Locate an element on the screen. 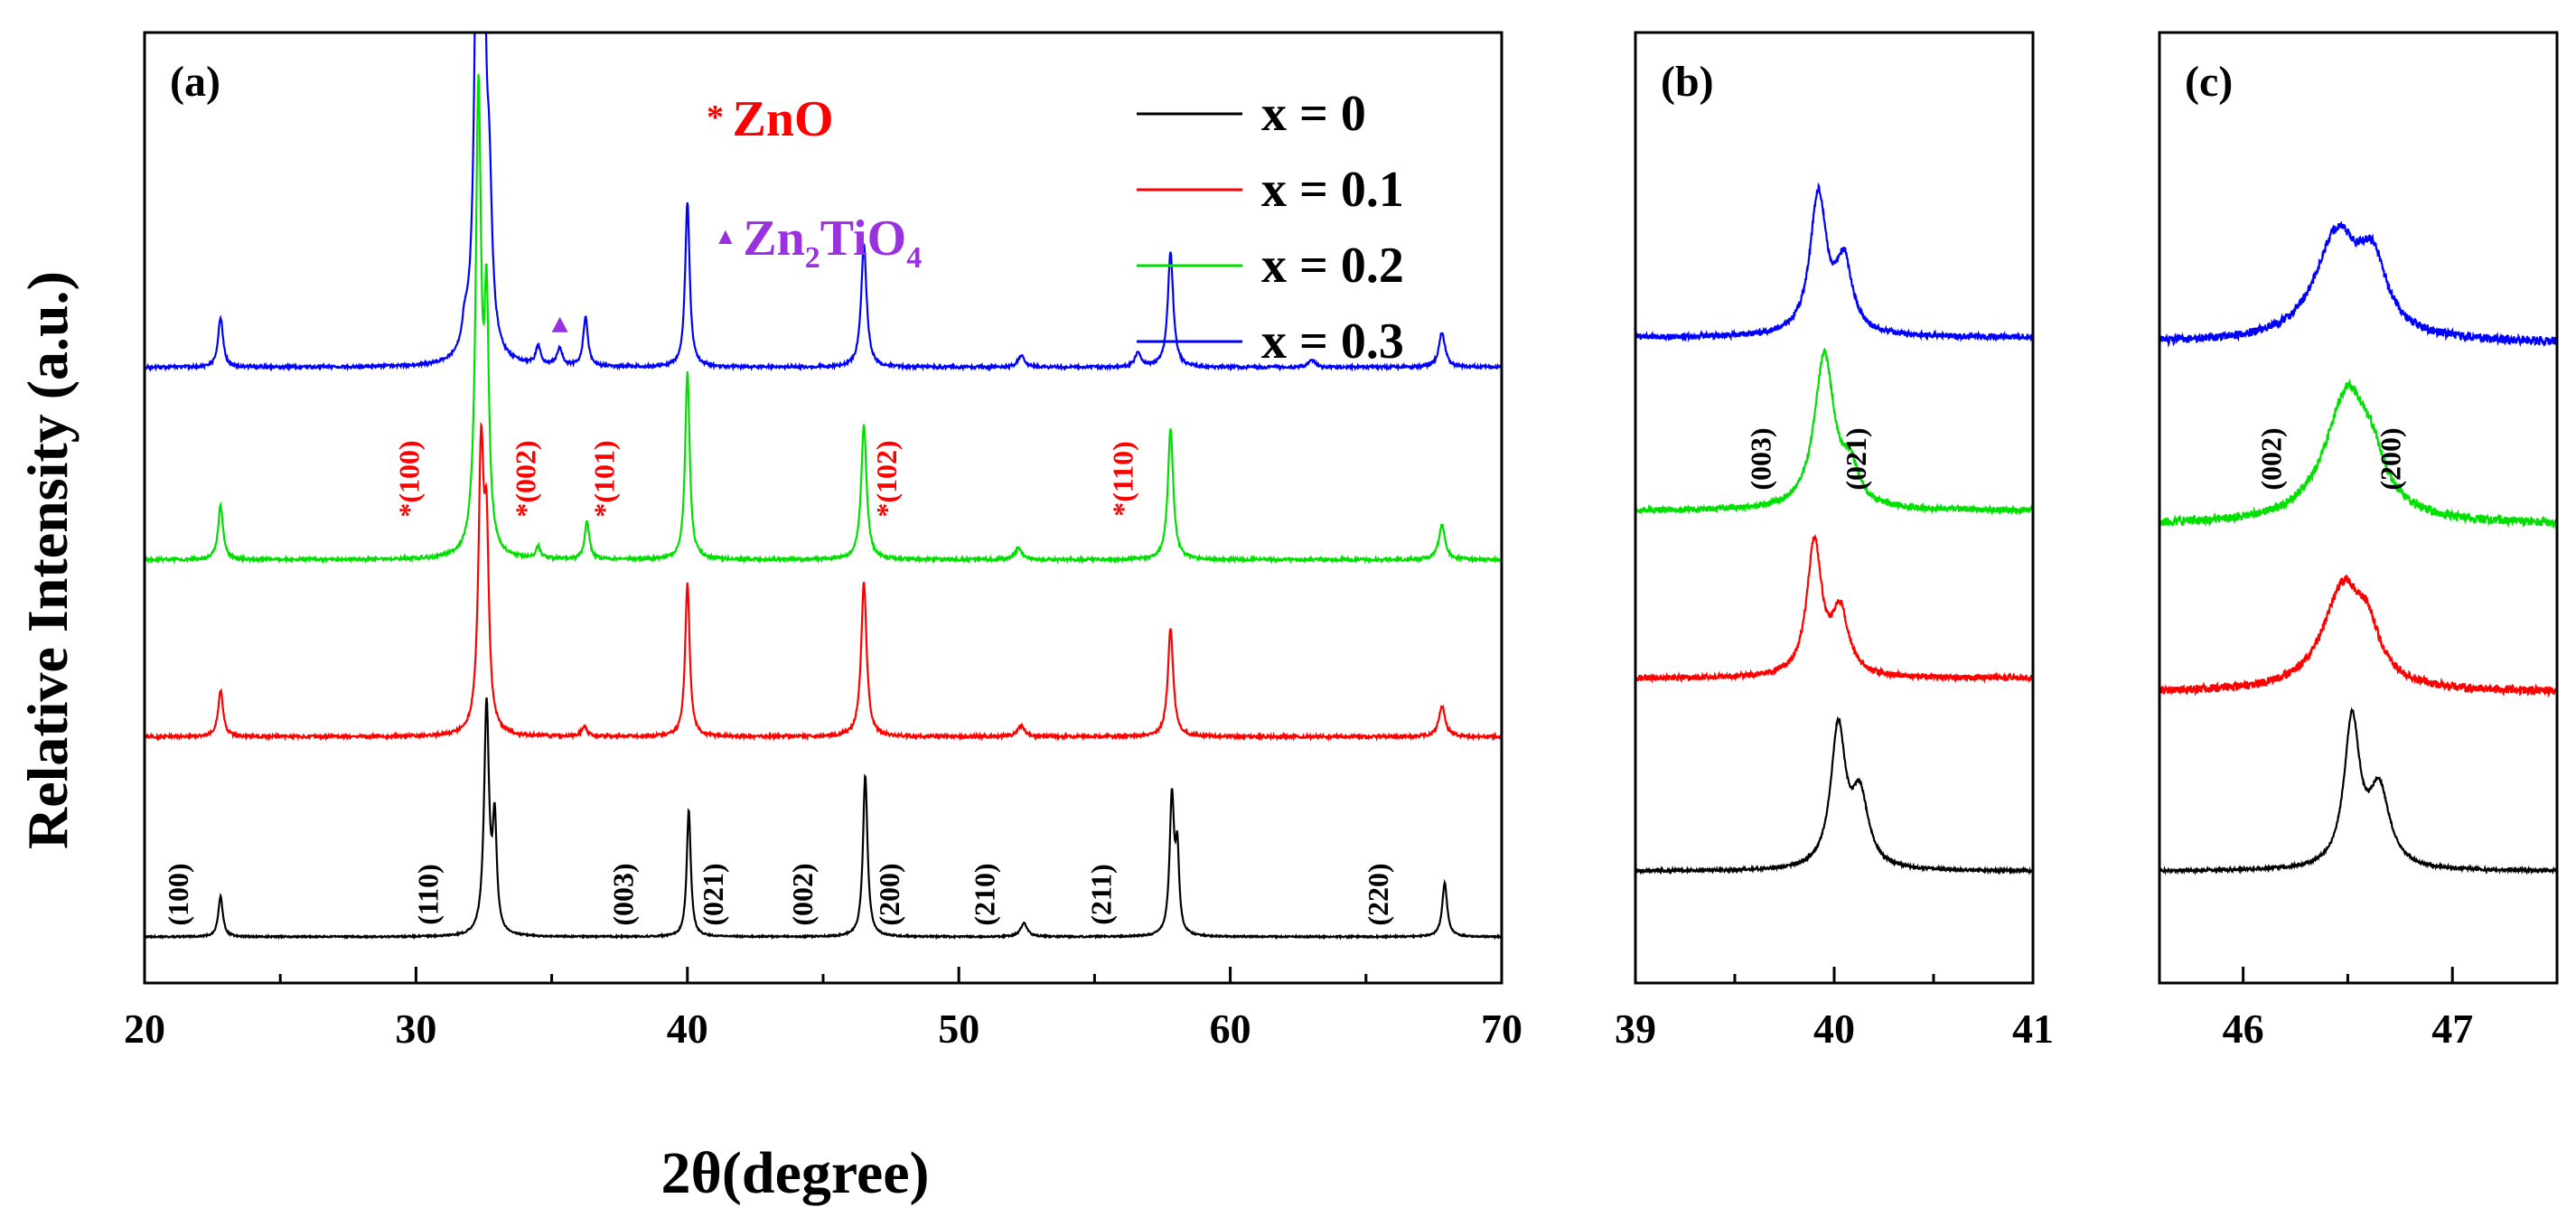 This screenshot has height=1217, width=2576. zno-peak-label: *(002) is located at coordinates (526, 478).